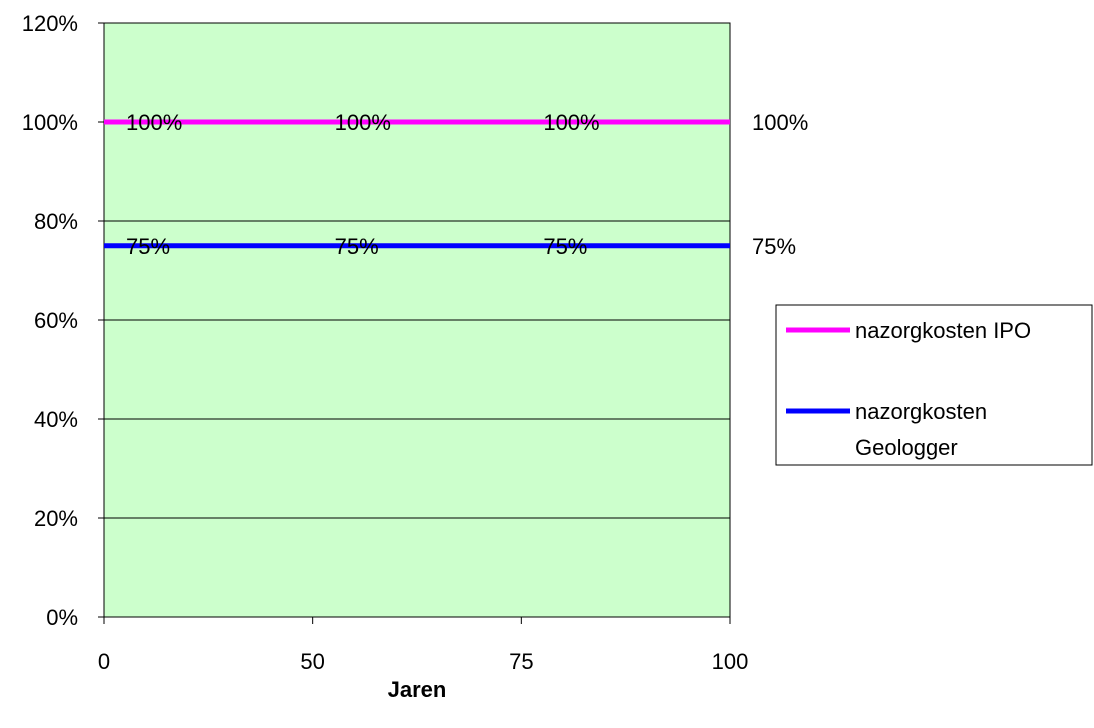  What do you see at coordinates (417, 689) in the screenshot?
I see `x-axis-title: Jaren` at bounding box center [417, 689].